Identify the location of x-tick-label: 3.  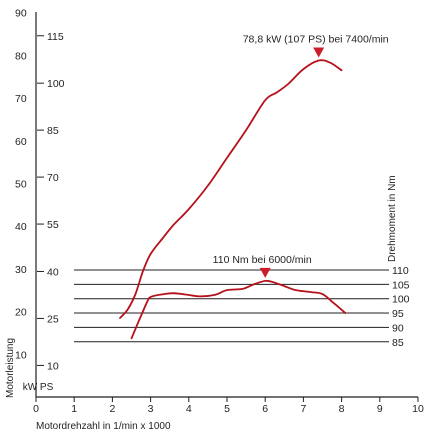
(151, 409).